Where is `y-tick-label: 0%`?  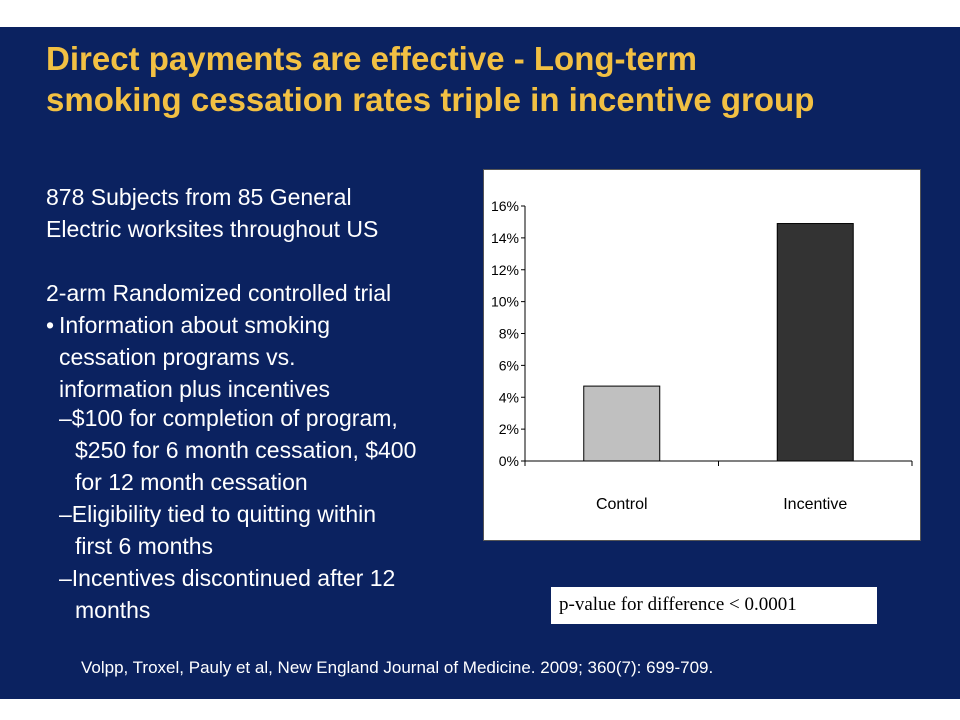 y-tick-label: 0% is located at coordinates (509, 461).